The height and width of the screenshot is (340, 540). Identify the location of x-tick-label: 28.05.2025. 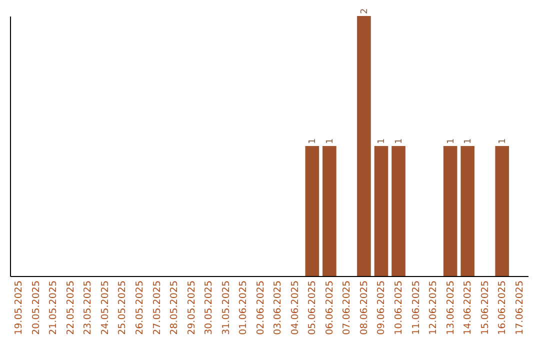
(174, 307).